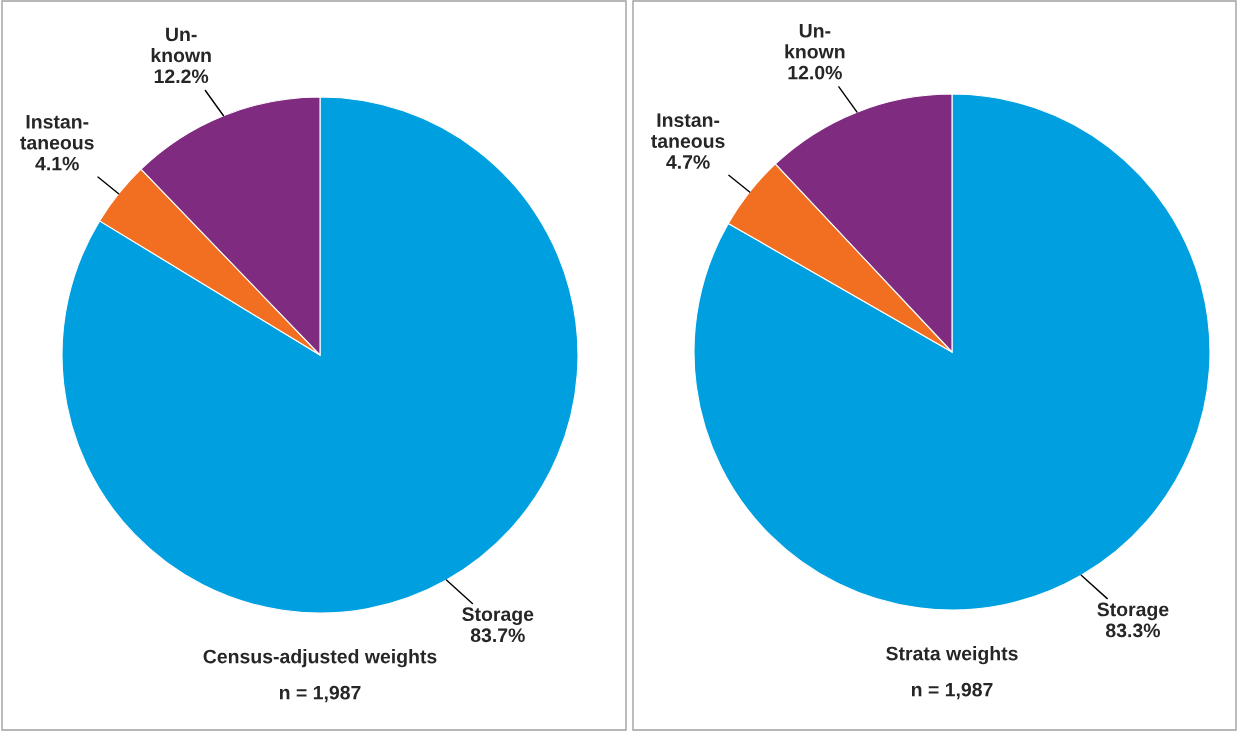  I want to click on data-label: 83.7%, so click(497, 635).